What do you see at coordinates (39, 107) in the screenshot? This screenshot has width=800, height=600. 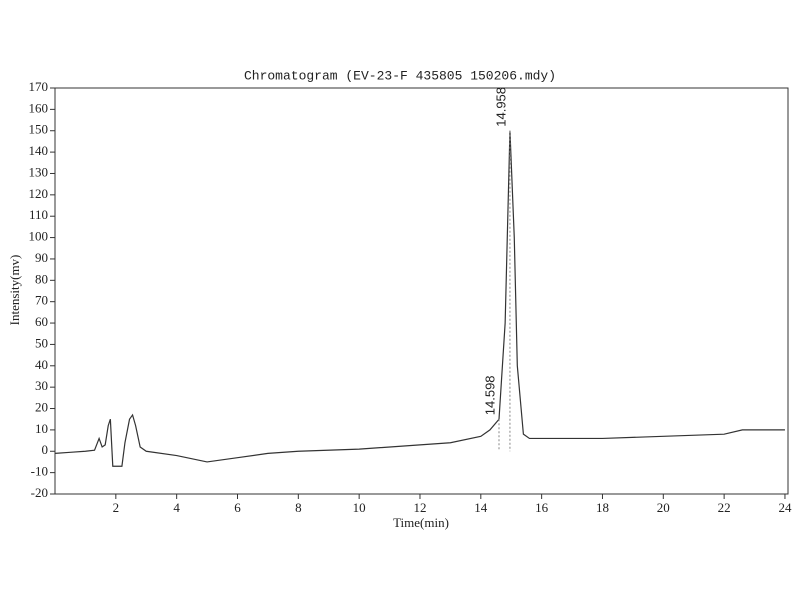 I see `y-tick-label: 160` at bounding box center [39, 107].